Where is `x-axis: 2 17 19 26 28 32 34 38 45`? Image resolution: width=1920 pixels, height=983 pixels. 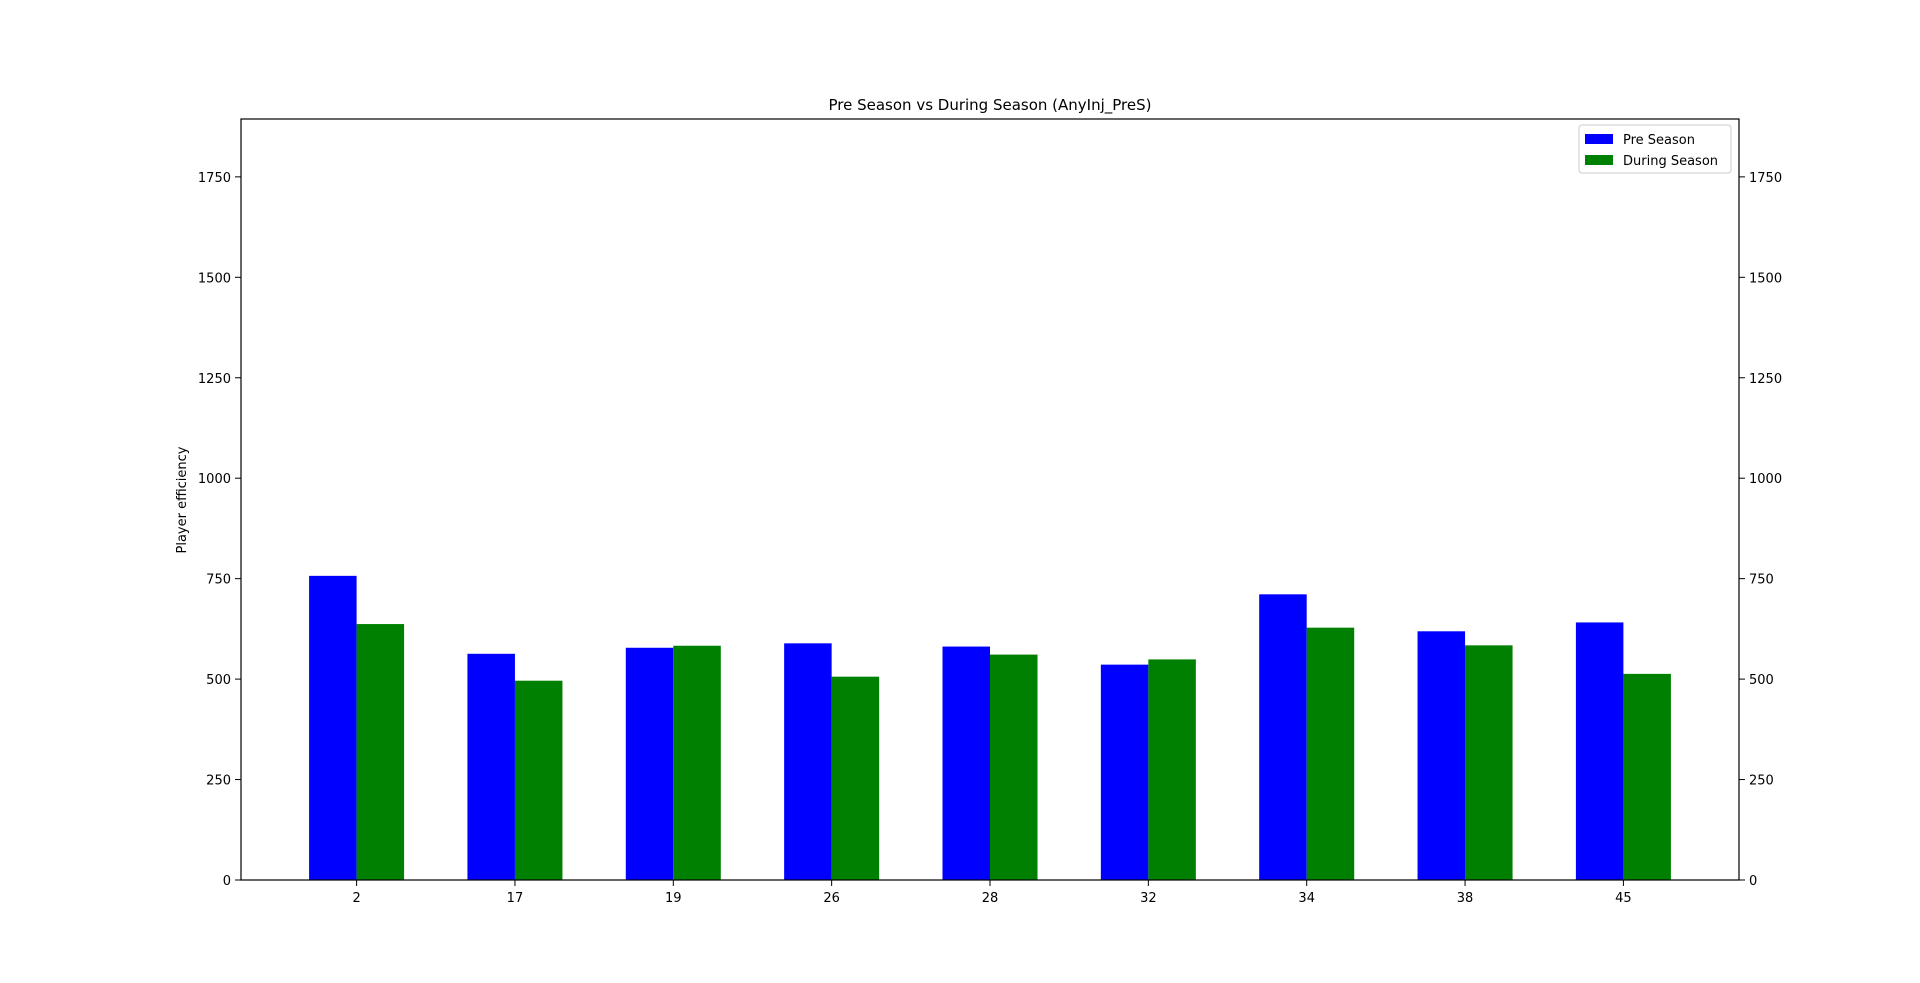
x-axis: 2 17 19 26 28 32 34 38 45 is located at coordinates (992, 893).